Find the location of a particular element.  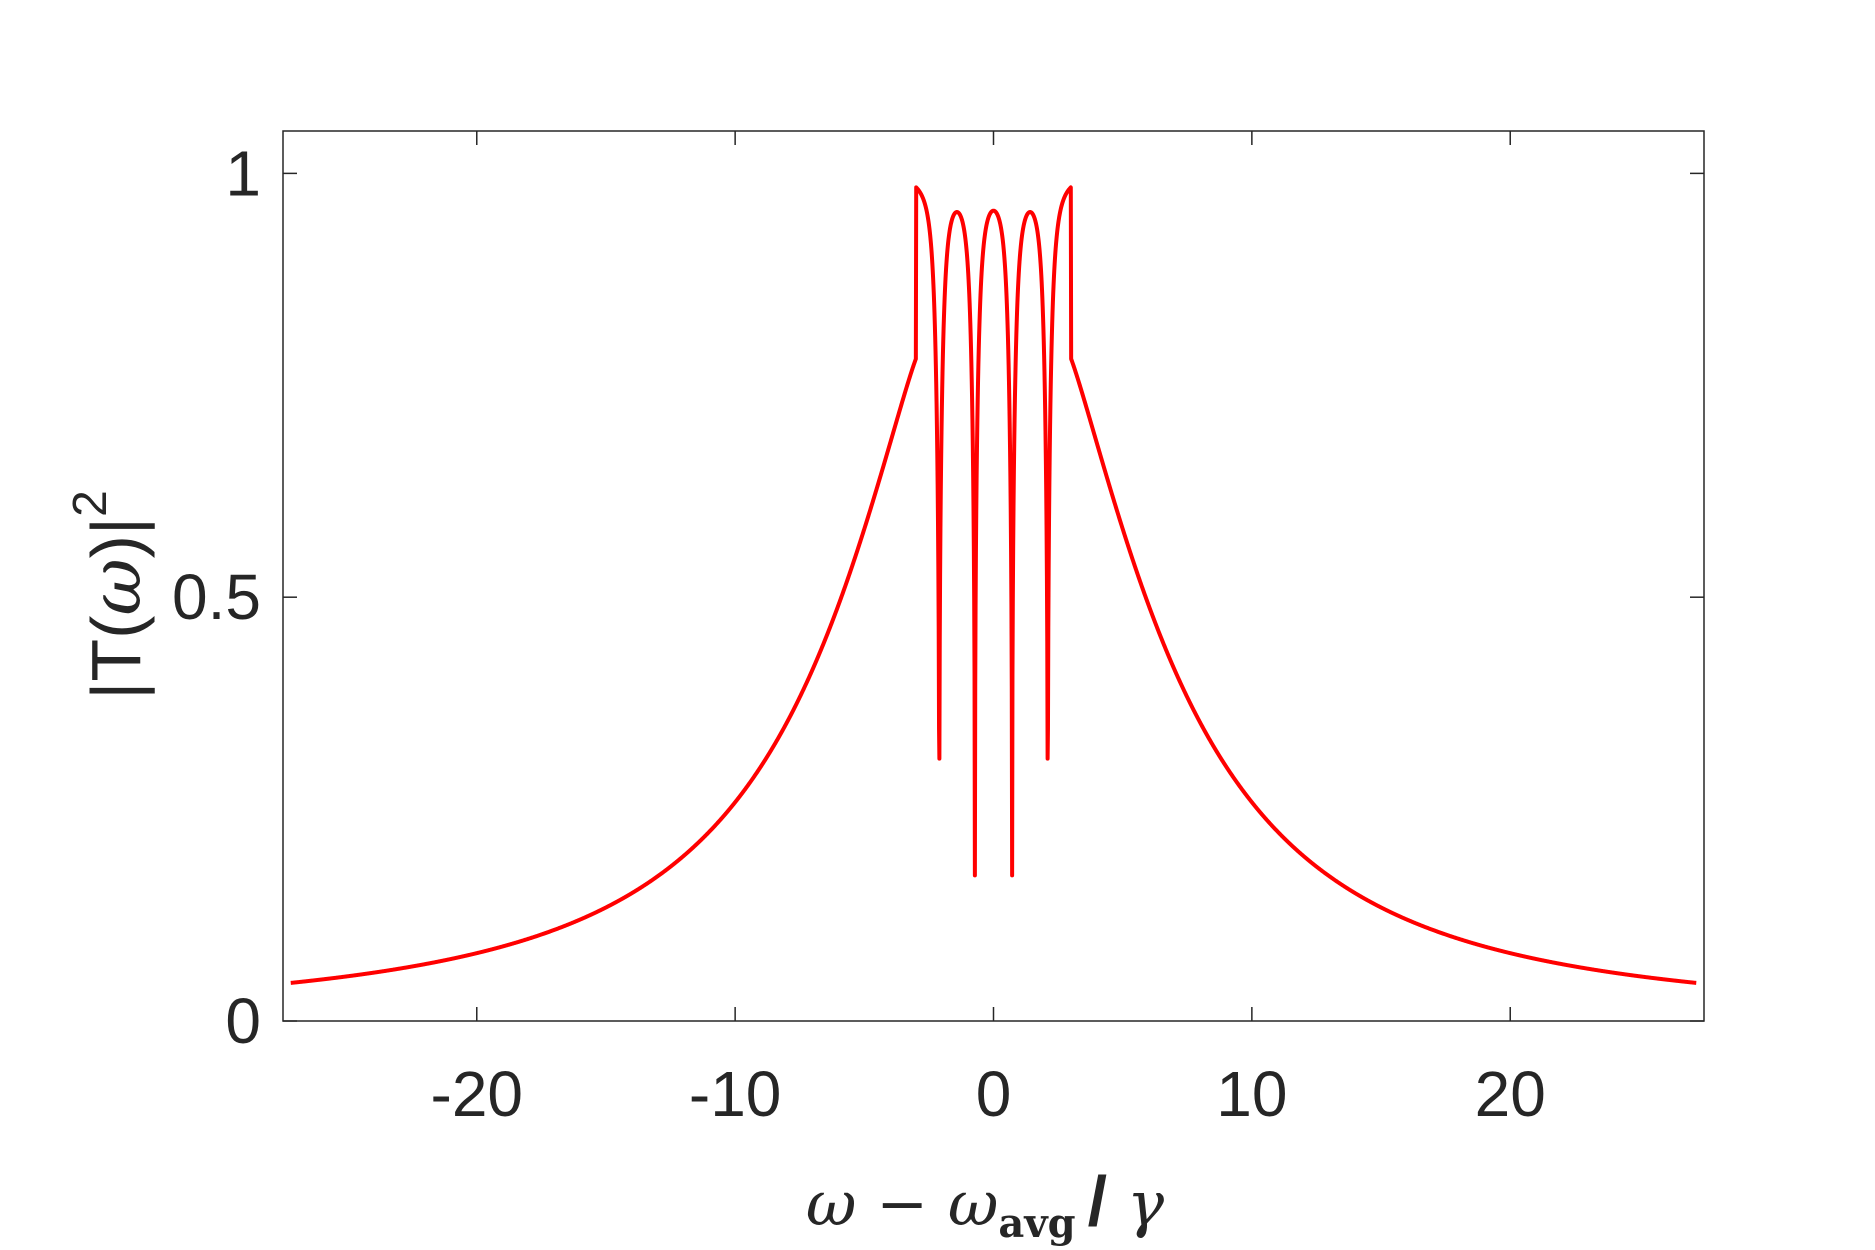

x-label-minus: − is located at coordinates (901, 1203).